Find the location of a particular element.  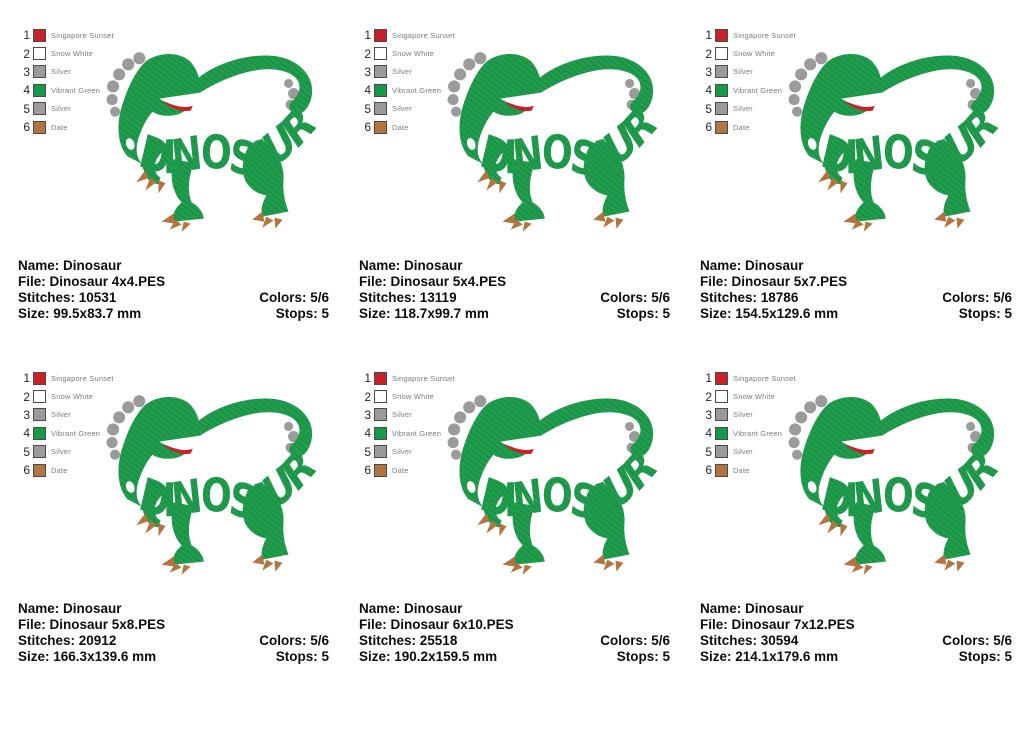

design-size: Size: 99.5x83.7 mm is located at coordinates (80, 313).